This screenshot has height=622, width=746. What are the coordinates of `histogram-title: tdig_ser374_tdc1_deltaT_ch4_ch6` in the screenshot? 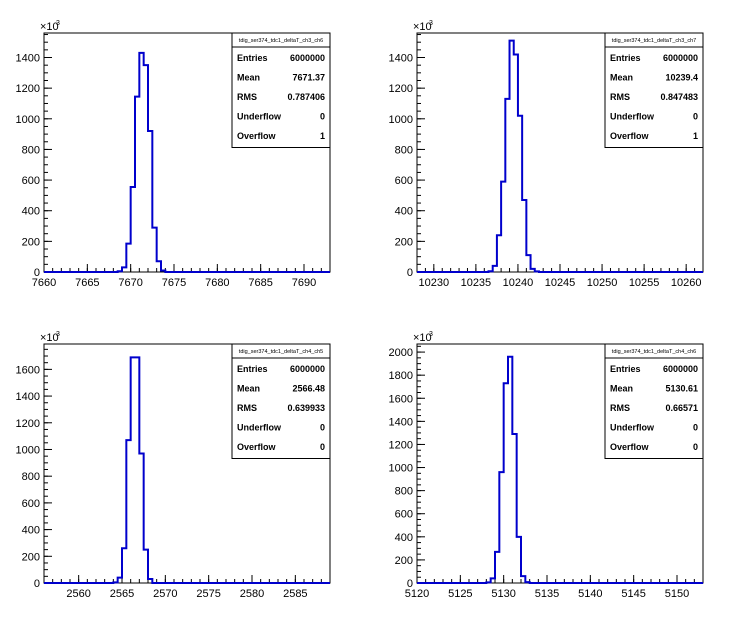 It's located at (654, 352).